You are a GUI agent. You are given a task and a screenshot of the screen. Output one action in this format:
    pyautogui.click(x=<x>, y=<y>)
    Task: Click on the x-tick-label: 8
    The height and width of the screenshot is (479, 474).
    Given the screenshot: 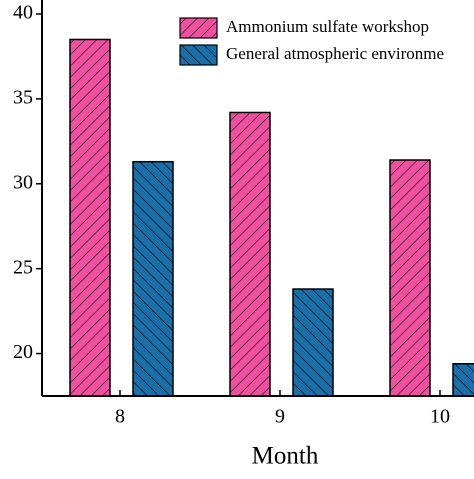 What is the action you would take?
    pyautogui.click(x=120, y=417)
    